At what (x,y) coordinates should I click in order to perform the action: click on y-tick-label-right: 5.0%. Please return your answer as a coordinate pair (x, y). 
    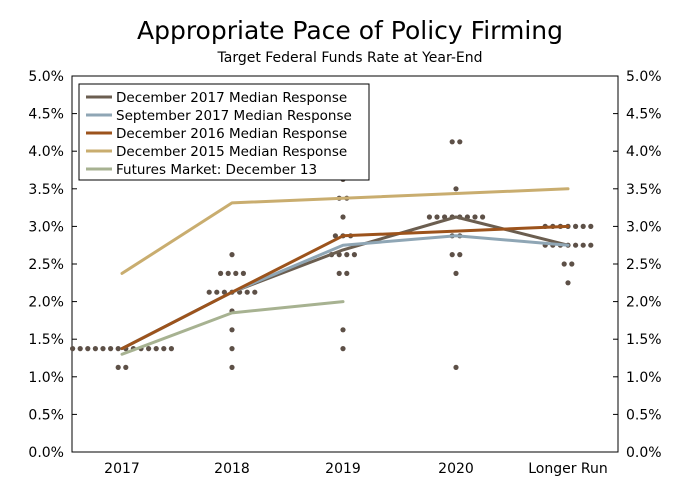
    Looking at the image, I should click on (644, 77).